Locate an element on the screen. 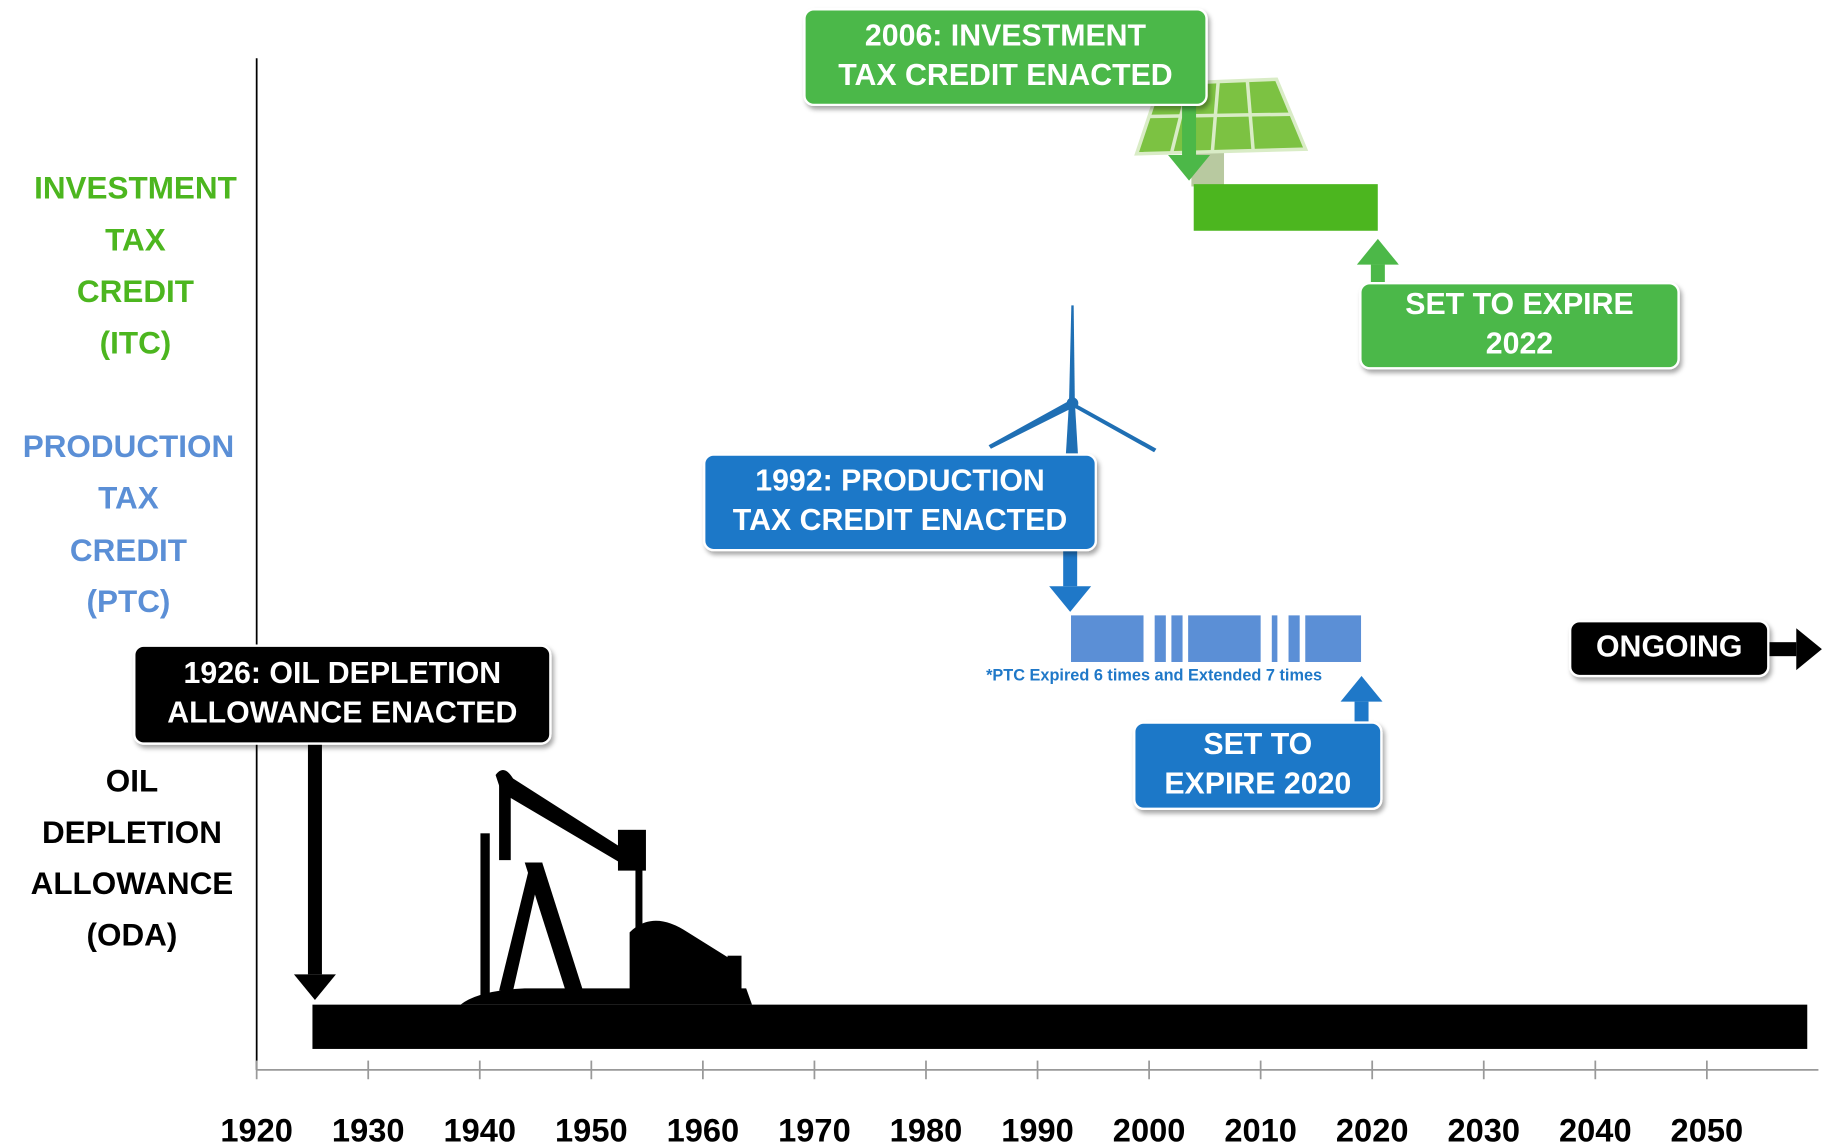 This screenshot has height=1148, width=1828. x-tick-label: 1930 is located at coordinates (368, 1129).